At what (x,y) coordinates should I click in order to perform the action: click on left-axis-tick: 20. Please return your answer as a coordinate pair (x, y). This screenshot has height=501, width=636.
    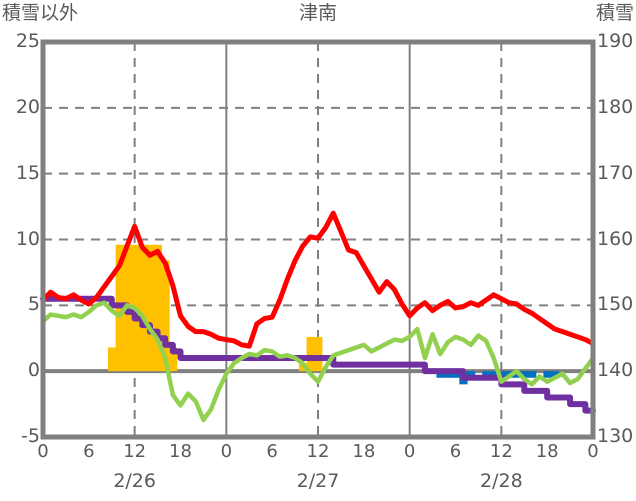
    Looking at the image, I should click on (27, 106).